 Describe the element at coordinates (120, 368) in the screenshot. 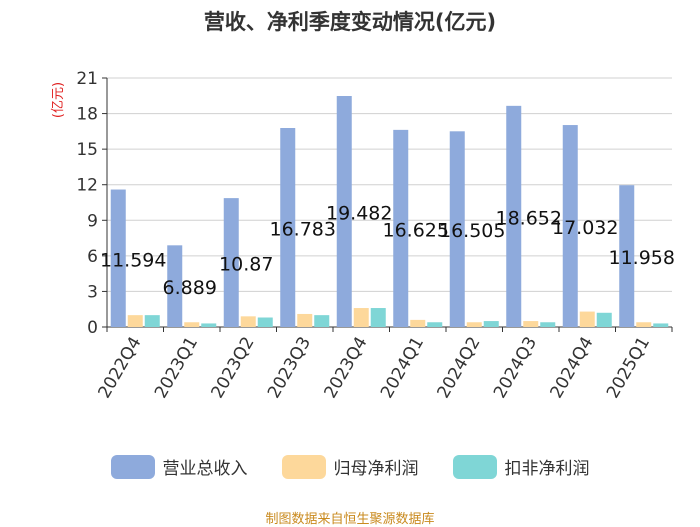

I see `x-tick-label: 2022Q4` at that location.